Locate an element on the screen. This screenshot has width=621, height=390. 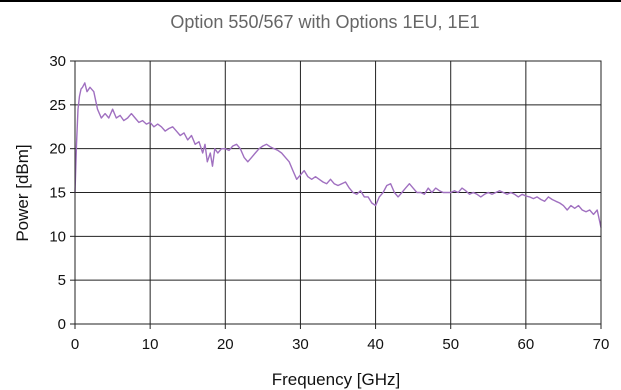
y-tick-label: 30 is located at coordinates (57, 61).